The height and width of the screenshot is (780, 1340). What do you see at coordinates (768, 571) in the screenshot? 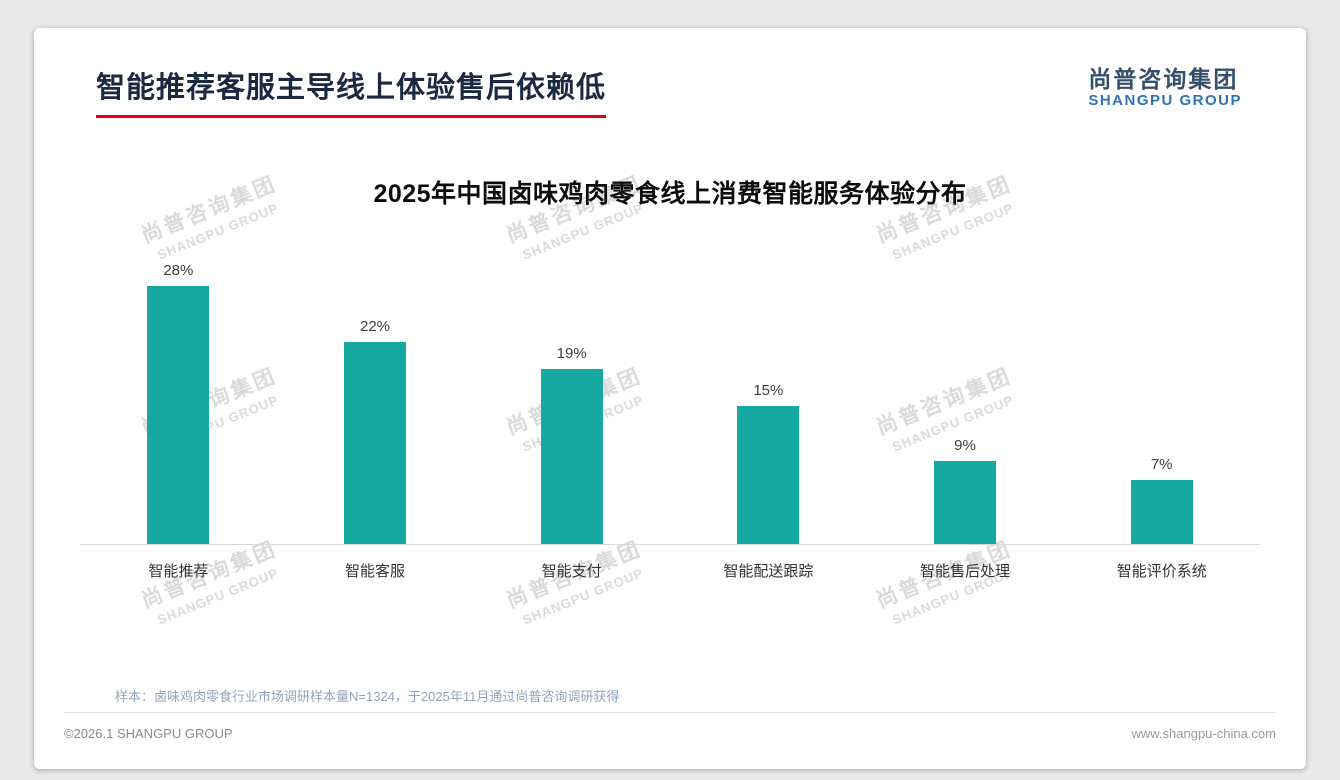
I see `category-label: 智能配送跟踪` at bounding box center [768, 571].